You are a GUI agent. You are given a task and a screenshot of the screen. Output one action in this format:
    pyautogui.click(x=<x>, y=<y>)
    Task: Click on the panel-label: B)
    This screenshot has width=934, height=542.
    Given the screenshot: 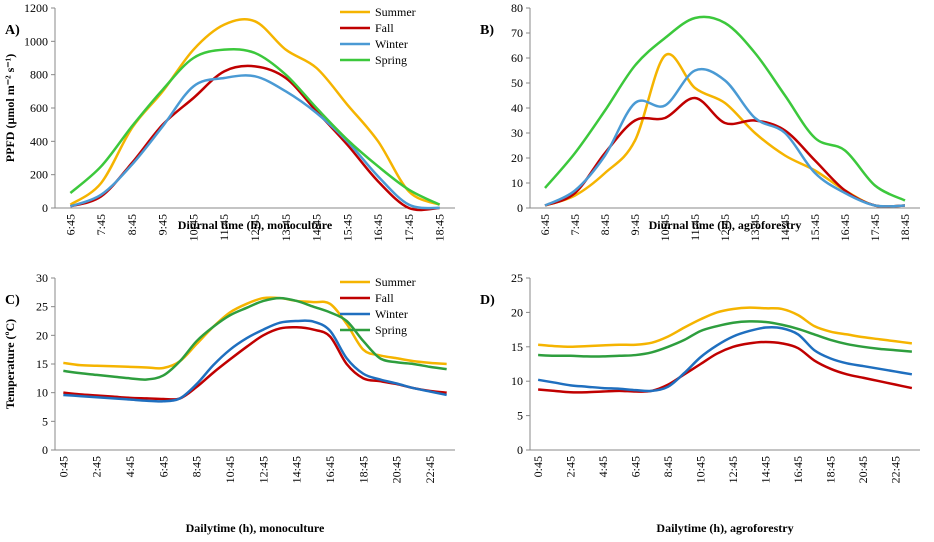 What is the action you would take?
    pyautogui.click(x=487, y=30)
    